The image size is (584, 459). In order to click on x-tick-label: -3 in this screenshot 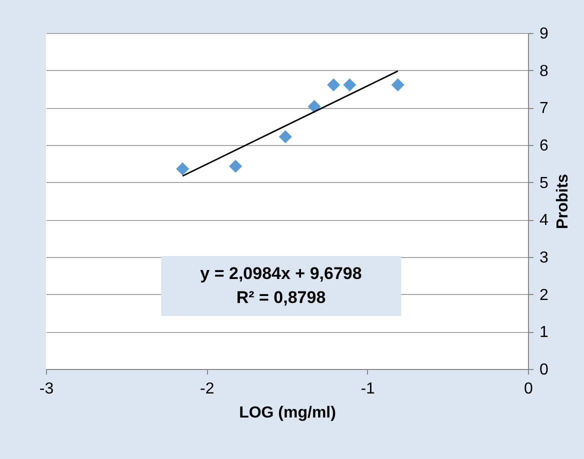, I will do `click(46, 389)`.